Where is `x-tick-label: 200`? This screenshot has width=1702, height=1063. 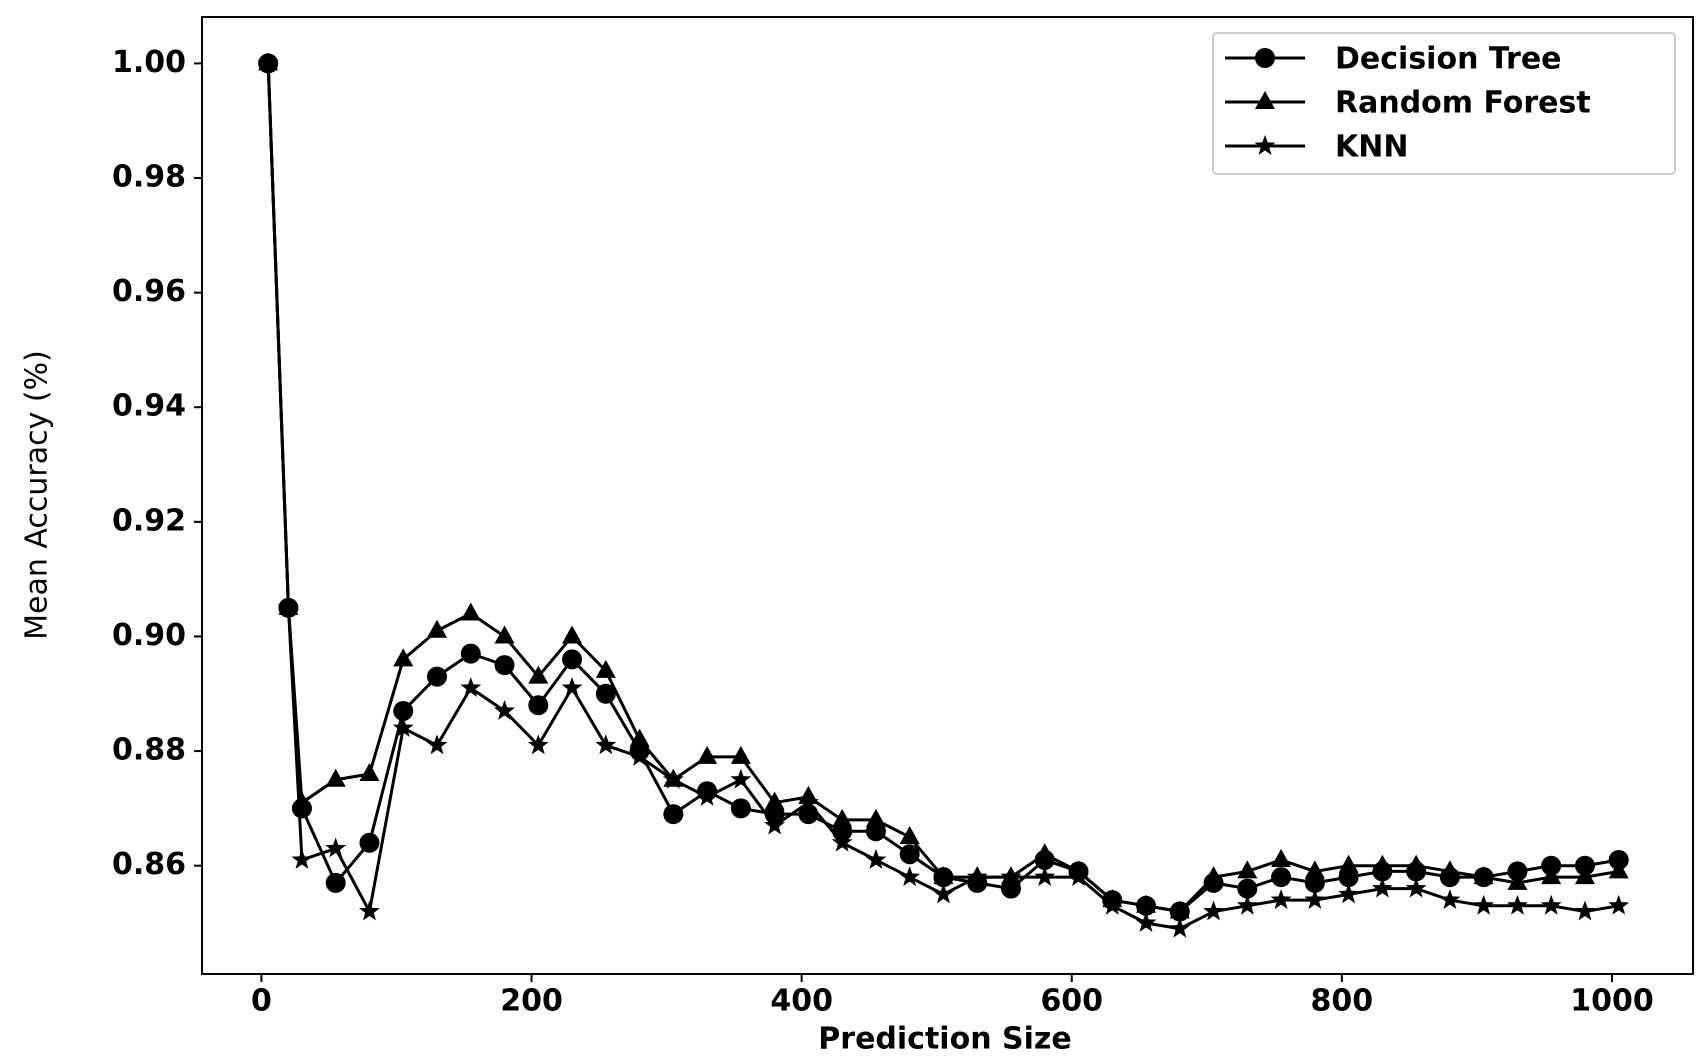 x-tick-label: 200 is located at coordinates (531, 1001).